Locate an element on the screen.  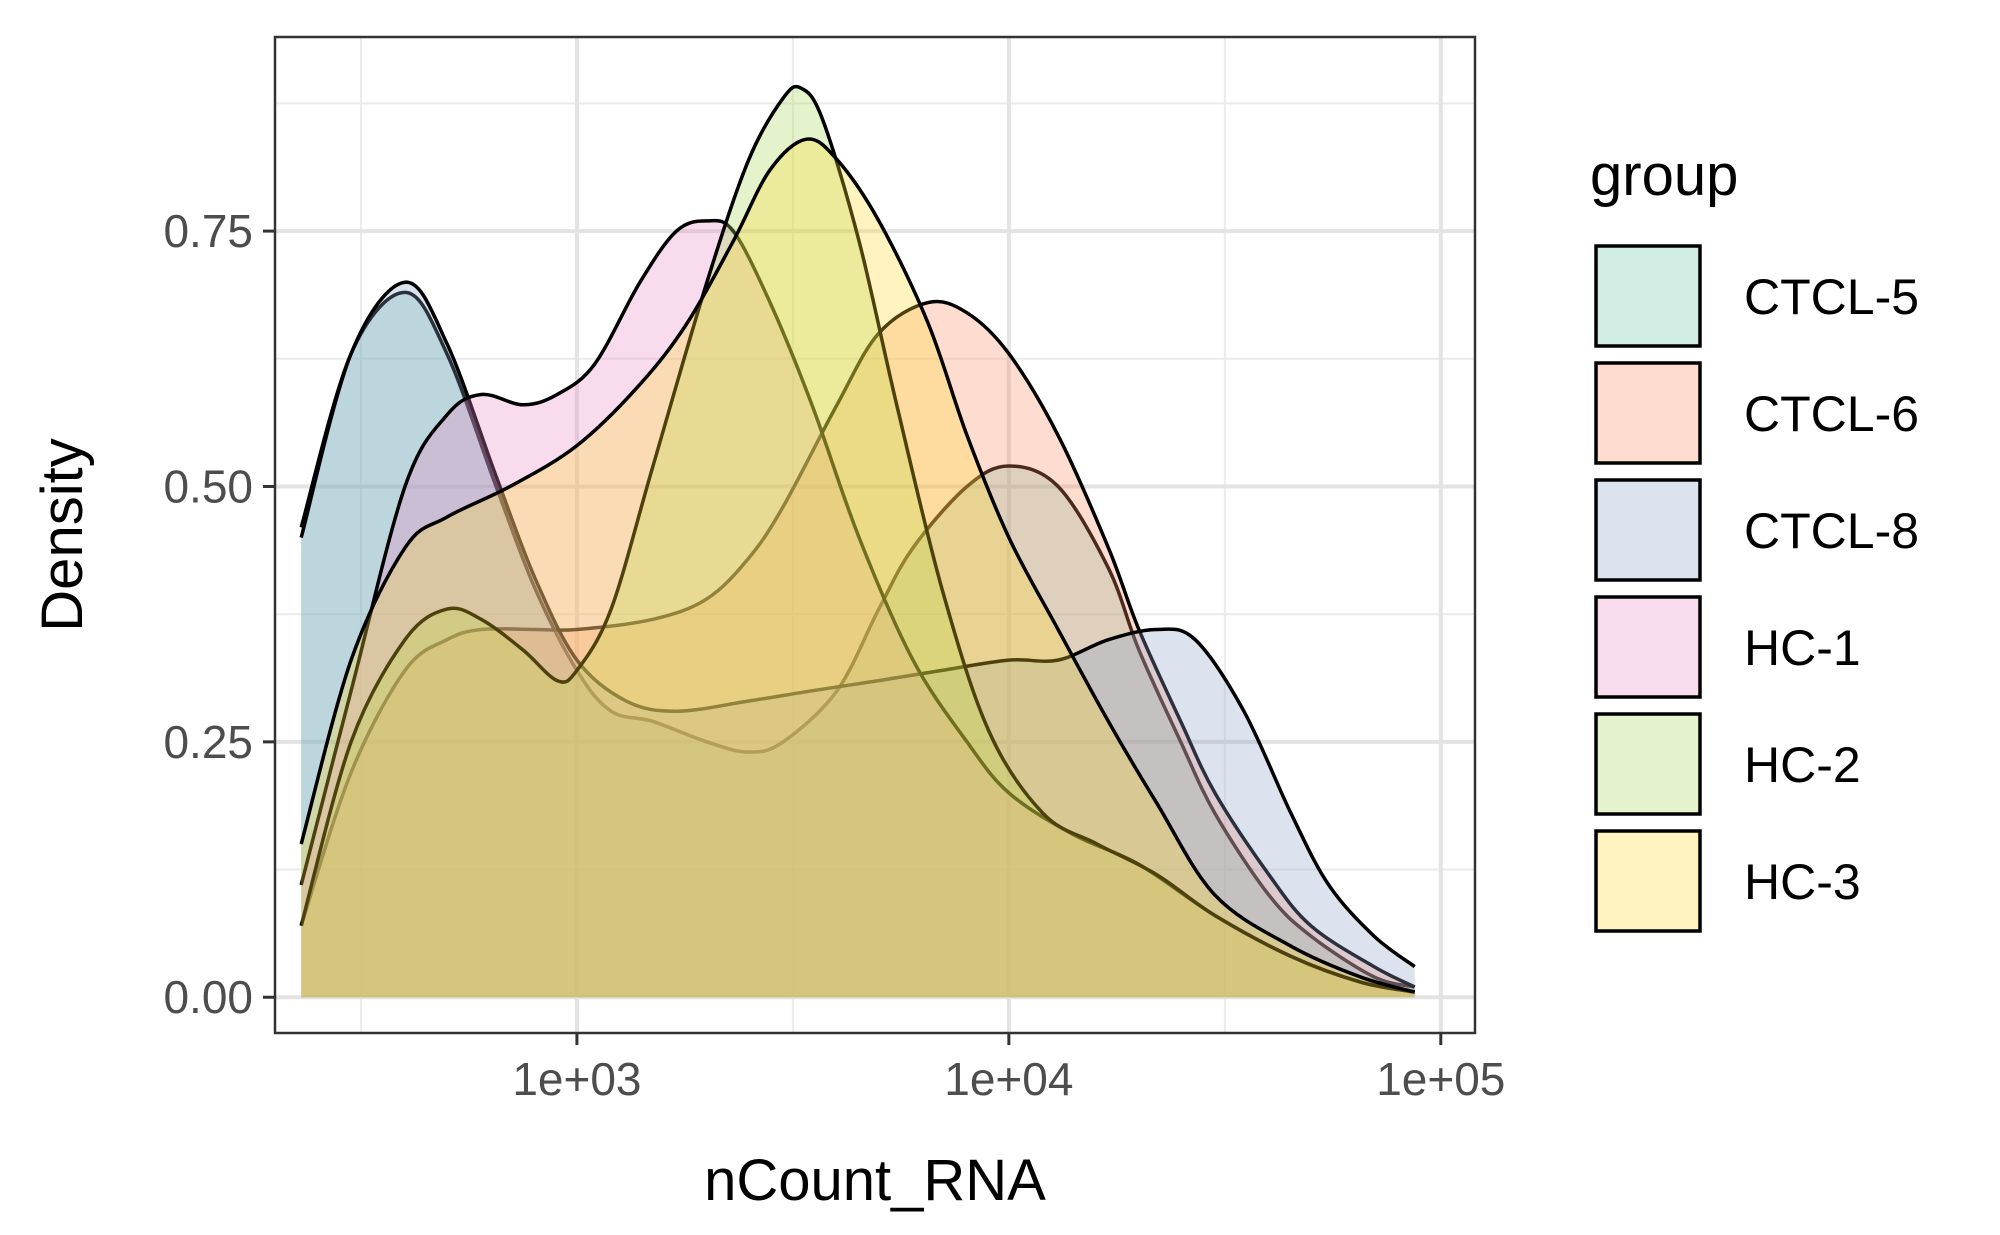
y-tick-label: 0.25 is located at coordinates (208, 742).